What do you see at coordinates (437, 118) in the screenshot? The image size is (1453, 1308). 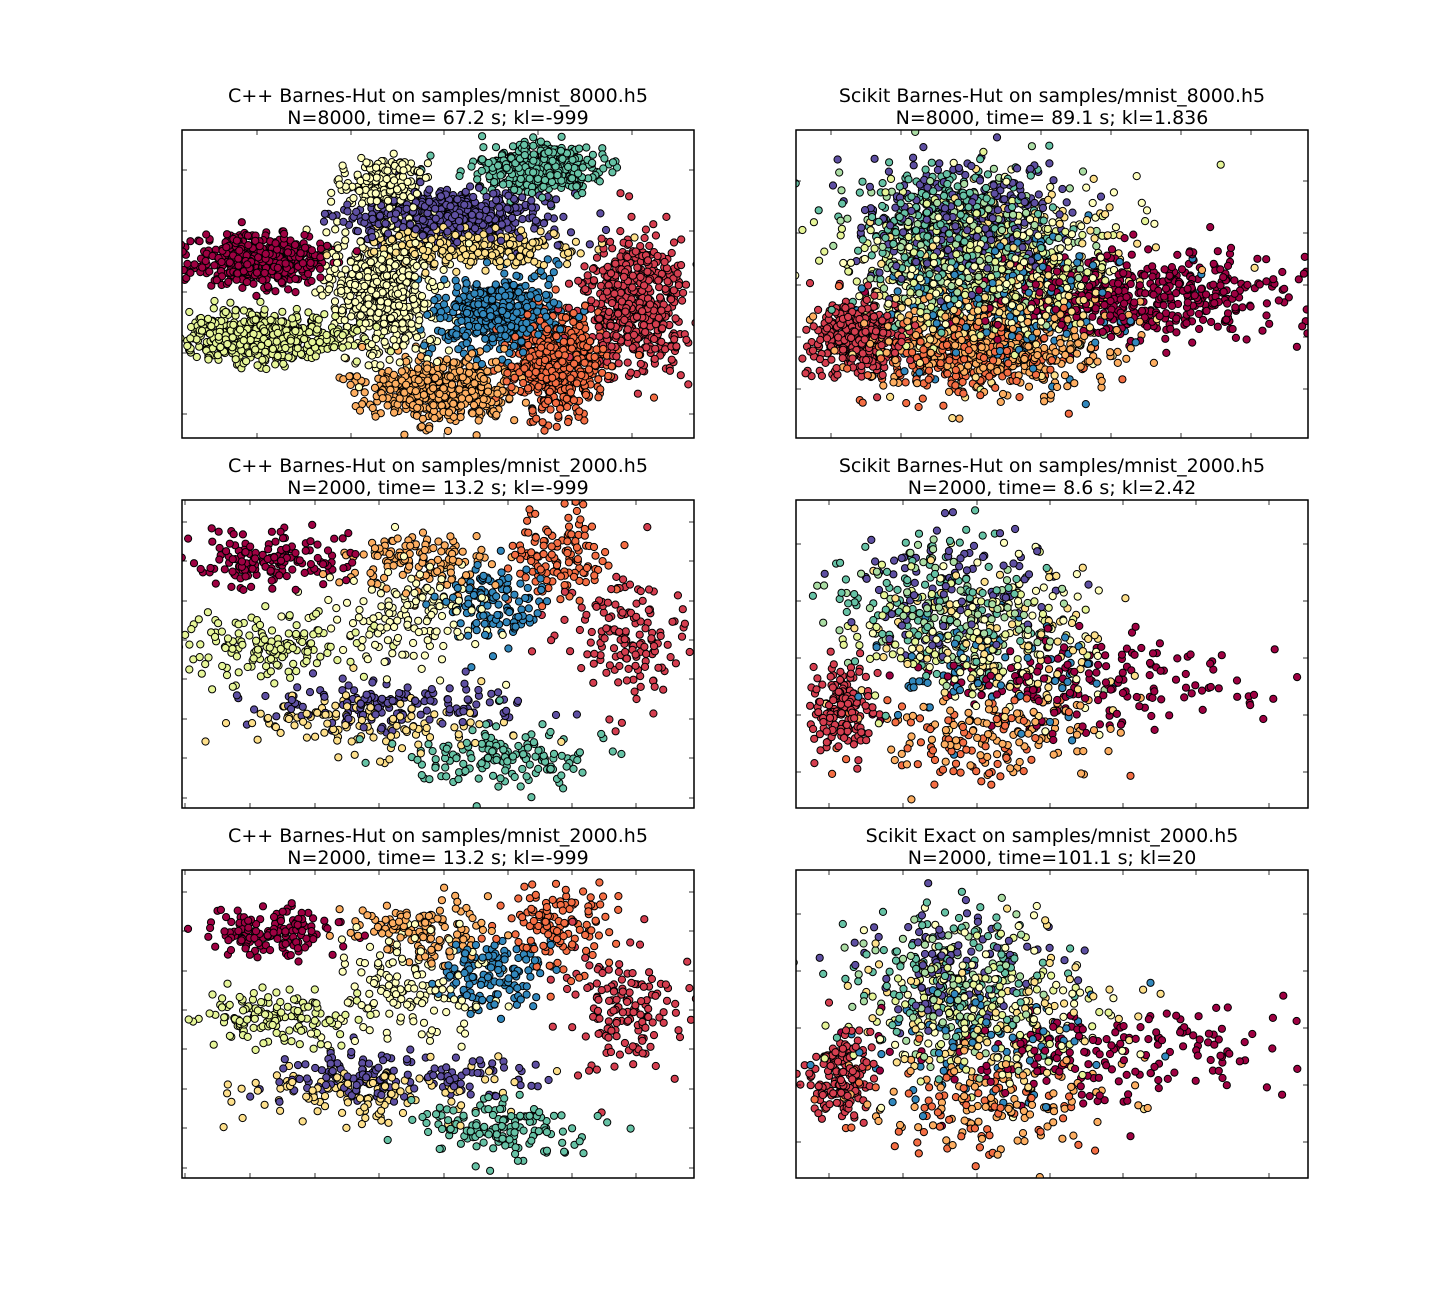 I see `subplot-subtitle: N=8000, time= 67.2 s; kl=-999` at bounding box center [437, 118].